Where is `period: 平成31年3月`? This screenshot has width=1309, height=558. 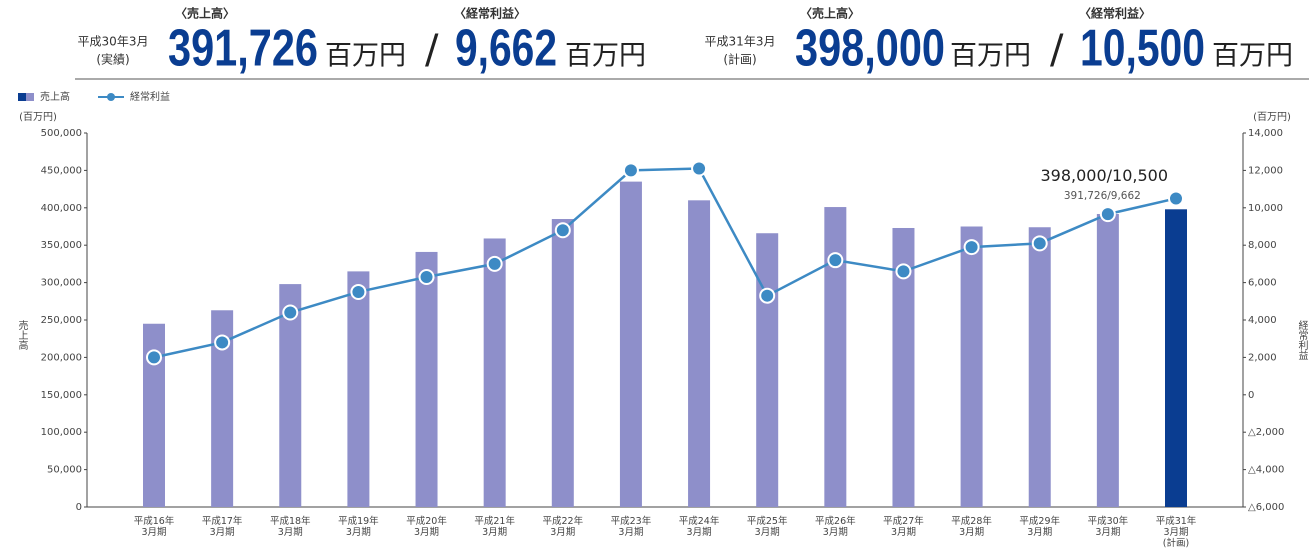
period: 平成31年3月 is located at coordinates (740, 42).